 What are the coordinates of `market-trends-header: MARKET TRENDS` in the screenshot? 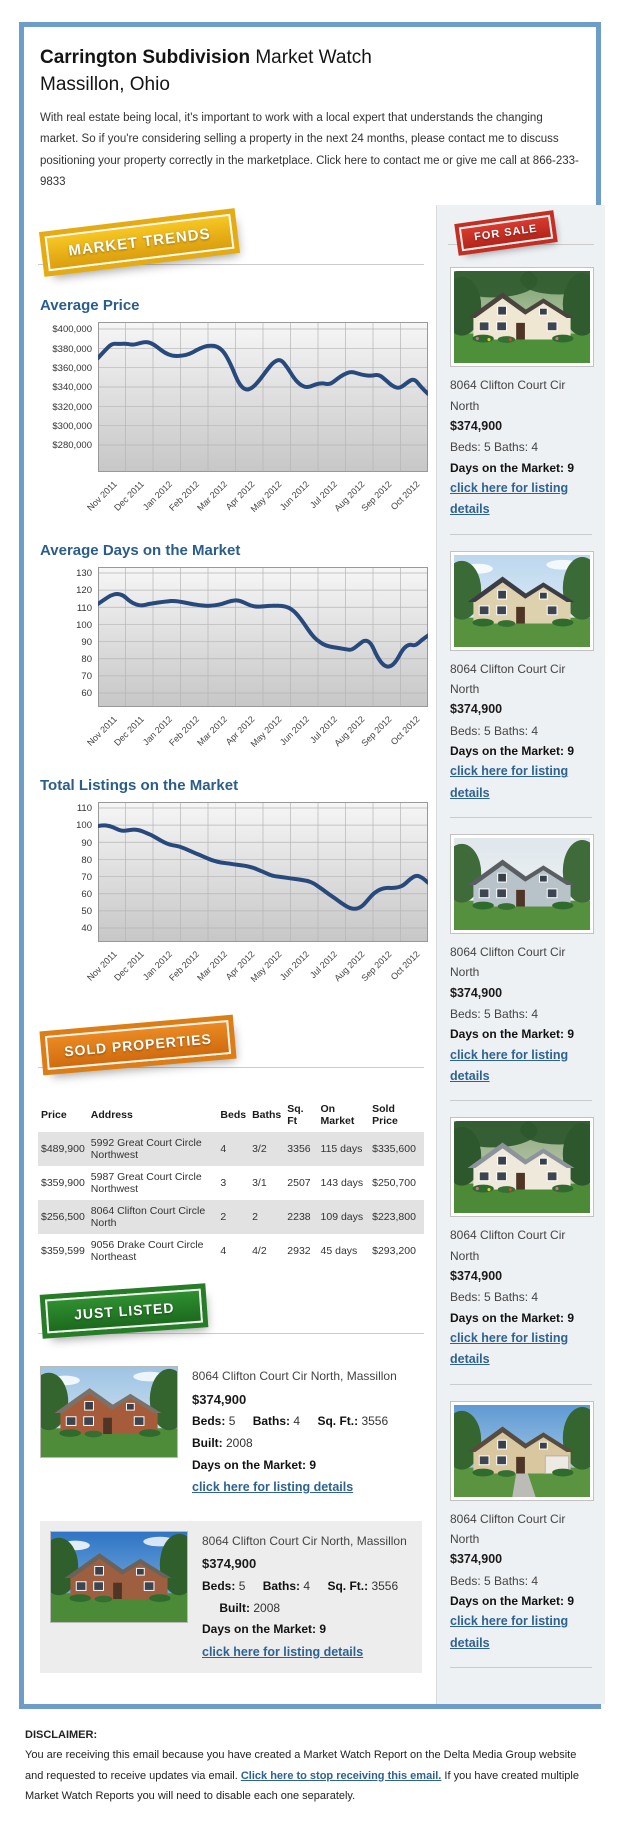 It's located at (231, 247).